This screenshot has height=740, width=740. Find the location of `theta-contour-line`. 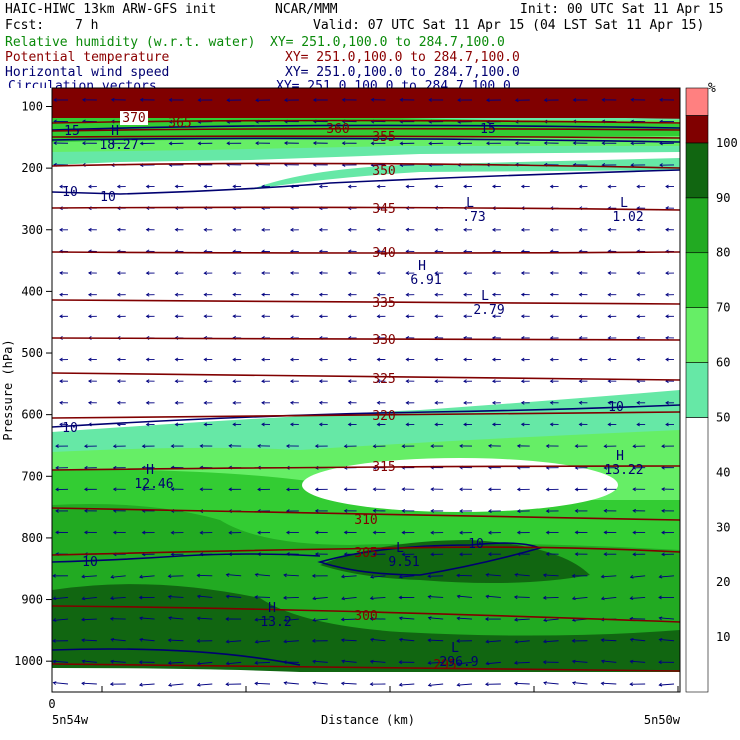

theta-contour-line is located at coordinates (366, 468).